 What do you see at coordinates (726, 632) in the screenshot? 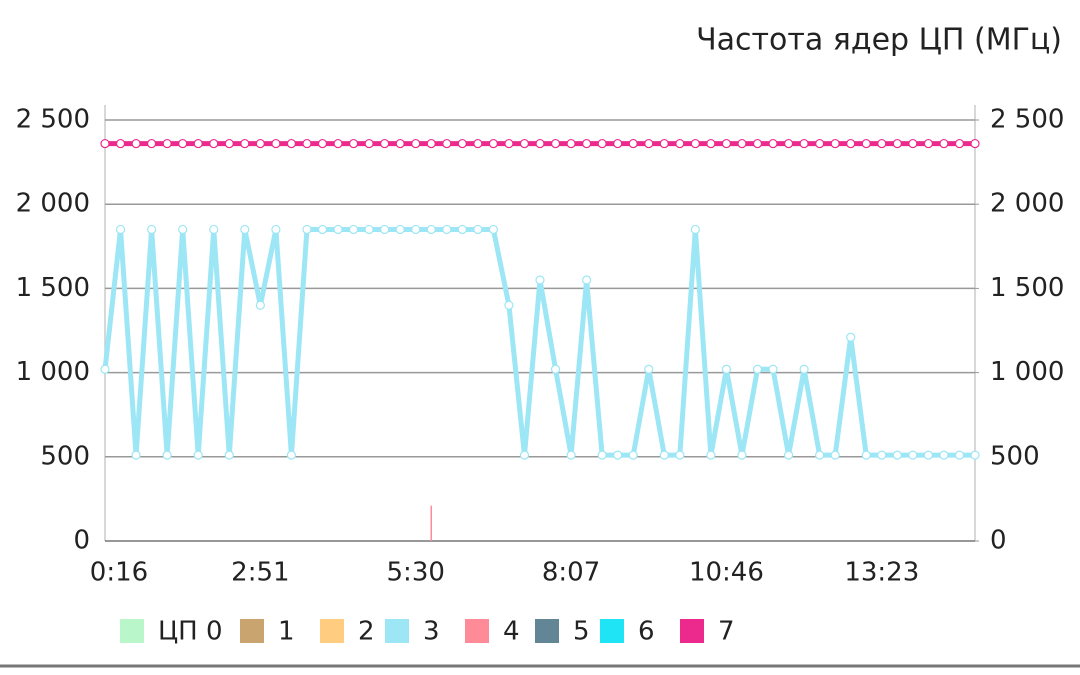
I see `legend-label: 7` at bounding box center [726, 632].